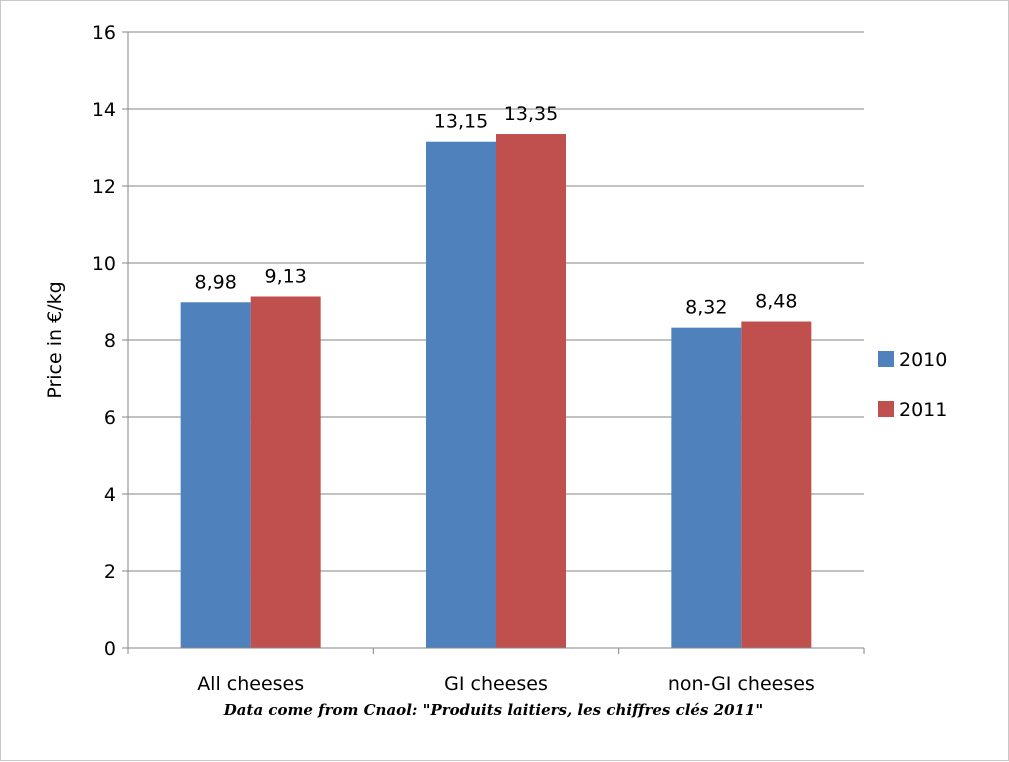 The width and height of the screenshot is (1009, 762). Describe the element at coordinates (110, 572) in the screenshot. I see `y-tick-label: 2` at that location.